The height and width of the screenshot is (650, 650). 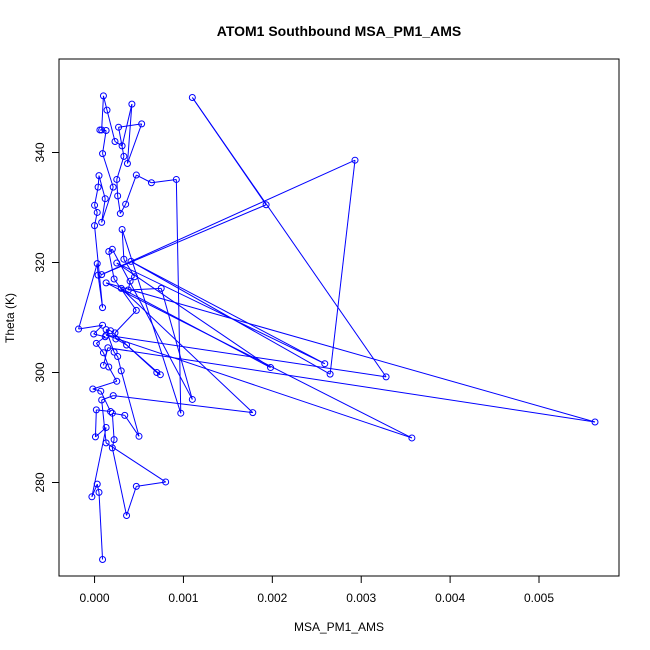 What do you see at coordinates (317, 590) in the screenshot?
I see `x-axis: 0.000 0.001 0.002 0.003 0.004 0.005` at bounding box center [317, 590].